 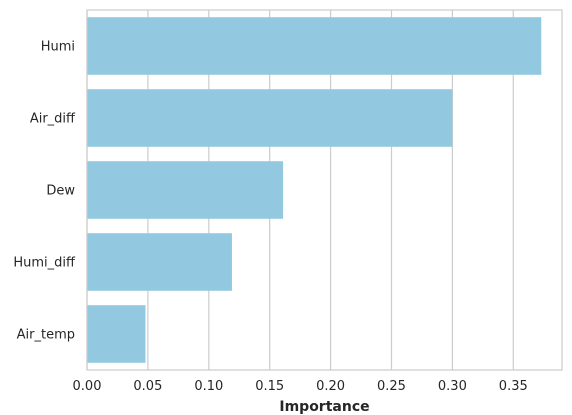 What do you see at coordinates (269, 386) in the screenshot?
I see `x-tick-label: 0.15` at bounding box center [269, 386].